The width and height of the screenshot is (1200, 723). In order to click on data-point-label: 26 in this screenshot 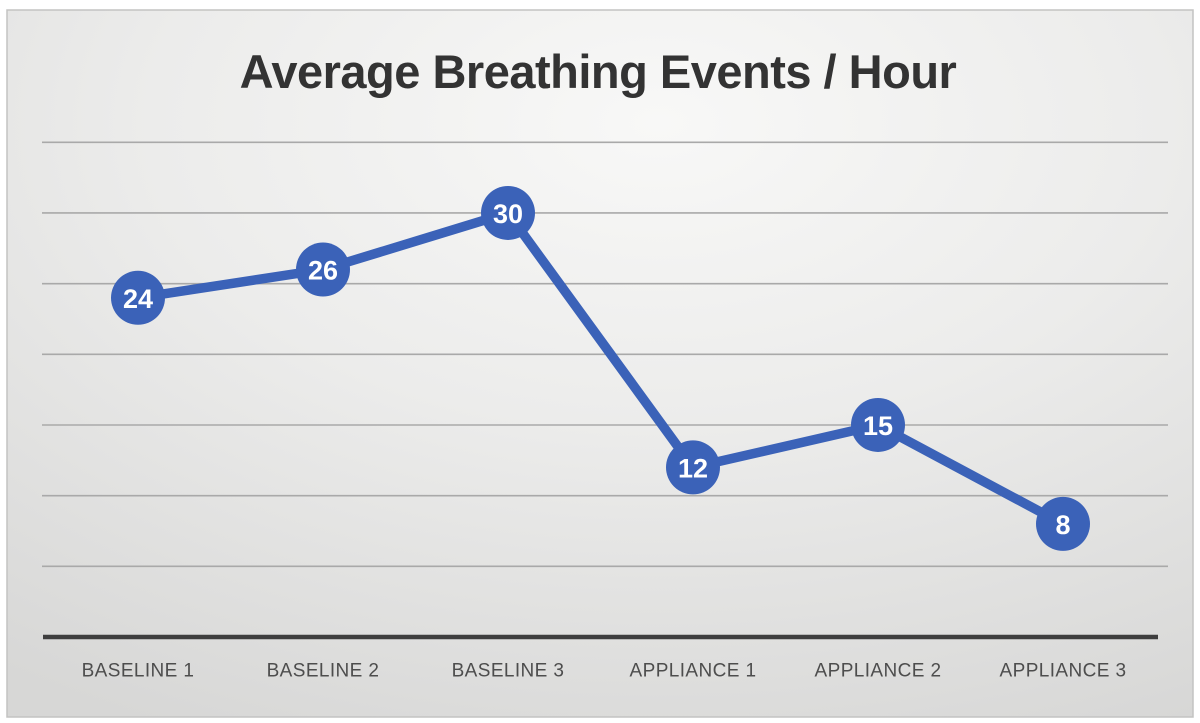, I will do `click(323, 271)`.